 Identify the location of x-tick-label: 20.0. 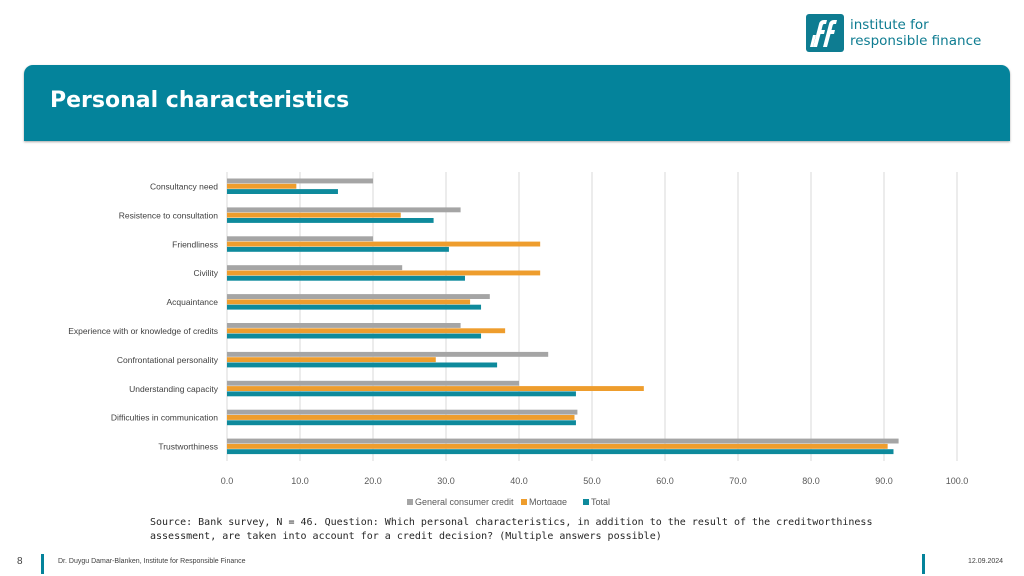
(373, 481).